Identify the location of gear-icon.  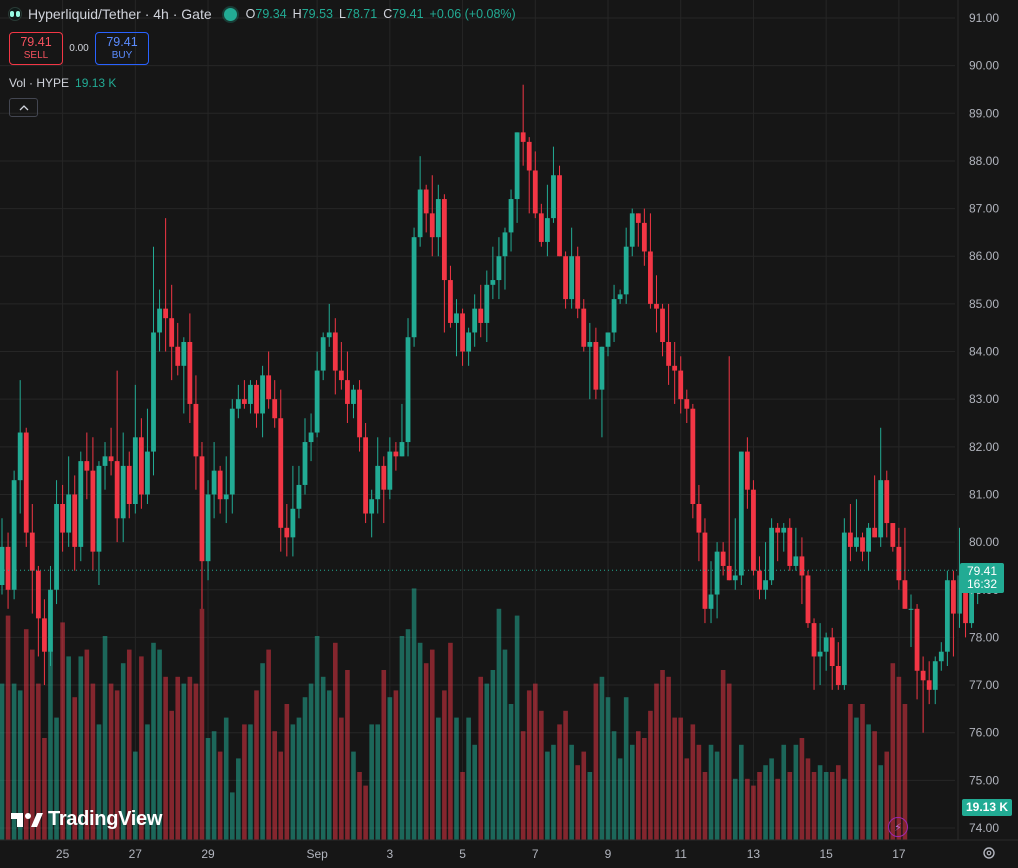
(989, 853).